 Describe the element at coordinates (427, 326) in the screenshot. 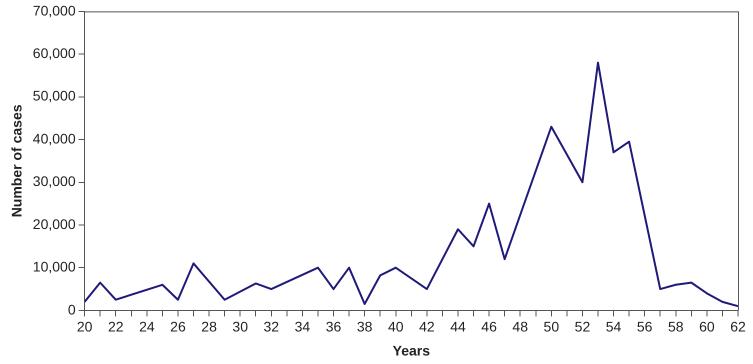

I see `x-tick-label: 42` at that location.